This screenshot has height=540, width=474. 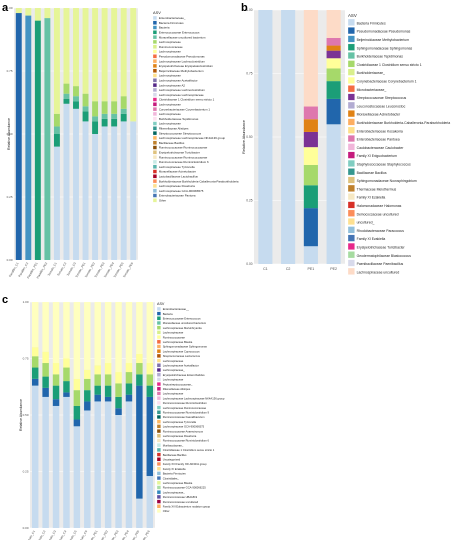 I want to click on legend-label: Lachnospiraceae Lachnospiraceae, so click(x=181, y=95).